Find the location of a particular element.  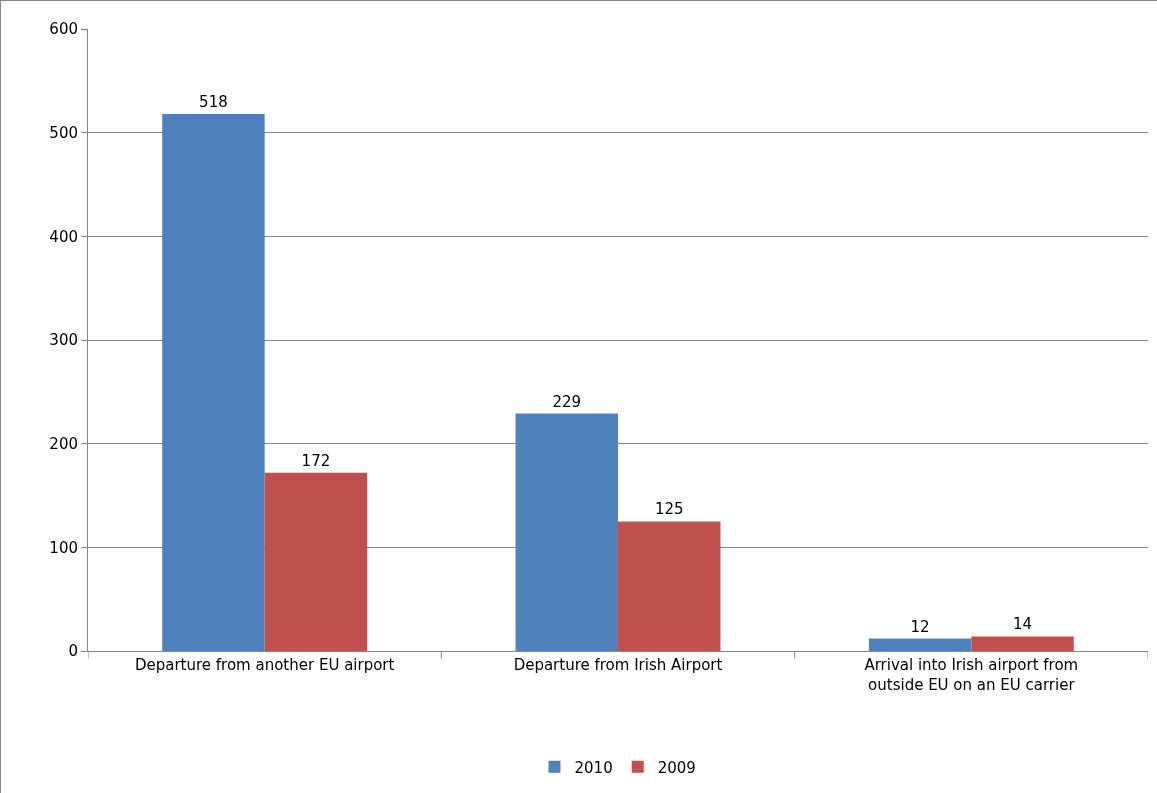

y-tick-label: 300 is located at coordinates (63, 340).